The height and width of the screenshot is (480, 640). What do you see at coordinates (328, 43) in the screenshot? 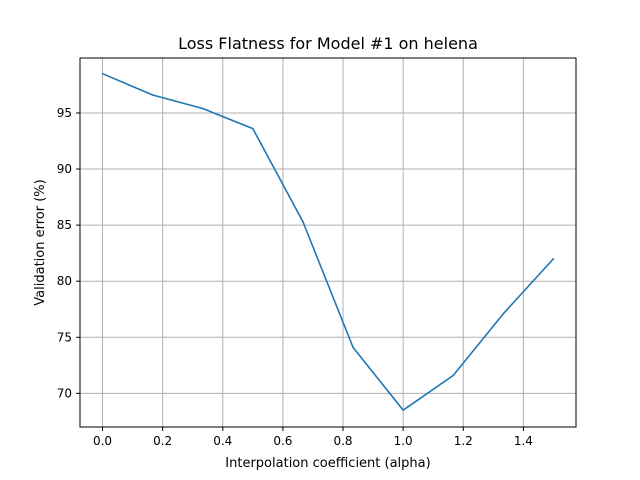
I see `chart-title: Loss Flatness for Model #1 on helena` at bounding box center [328, 43].